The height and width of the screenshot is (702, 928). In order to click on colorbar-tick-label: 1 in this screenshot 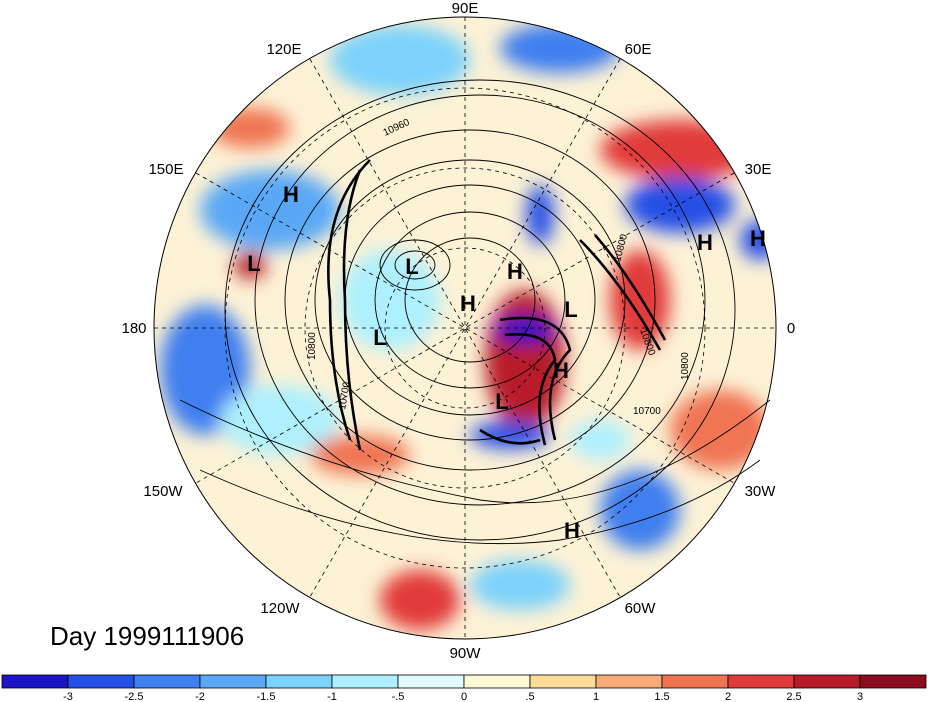, I will do `click(596, 696)`.